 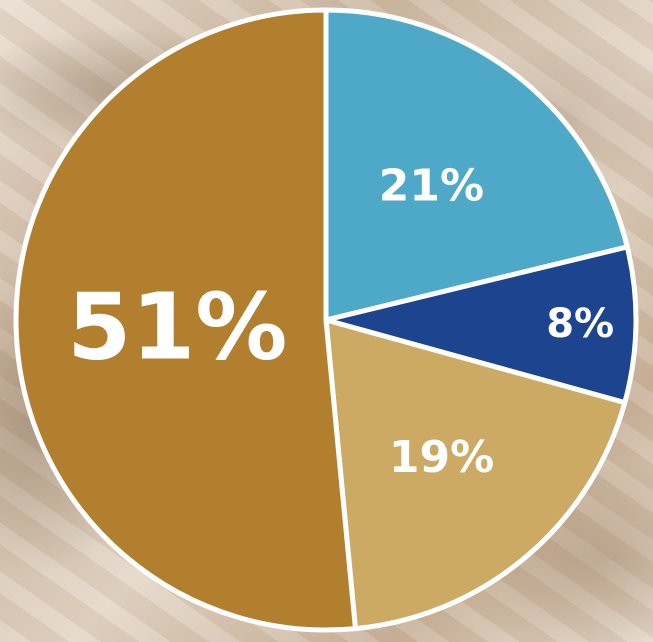 I want to click on pie-slice-label-51: 51%, so click(x=177, y=327).